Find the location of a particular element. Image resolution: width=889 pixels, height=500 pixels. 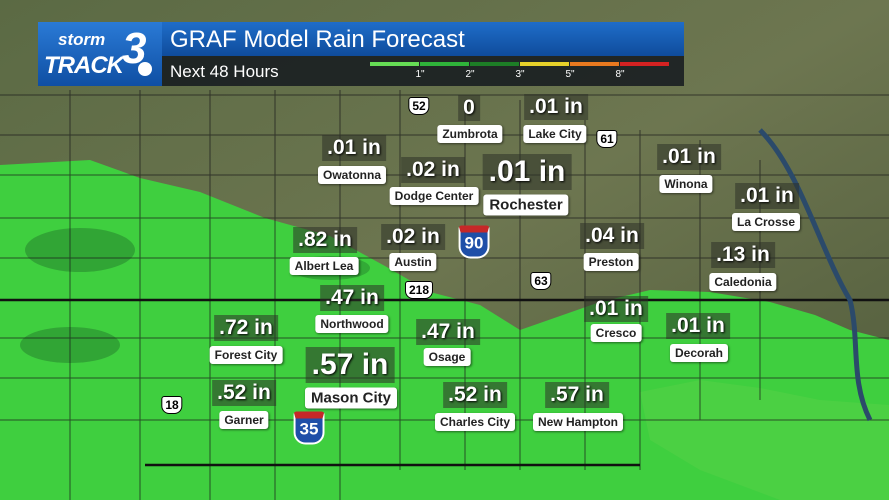

rain-area is located at coordinates (764, 440).